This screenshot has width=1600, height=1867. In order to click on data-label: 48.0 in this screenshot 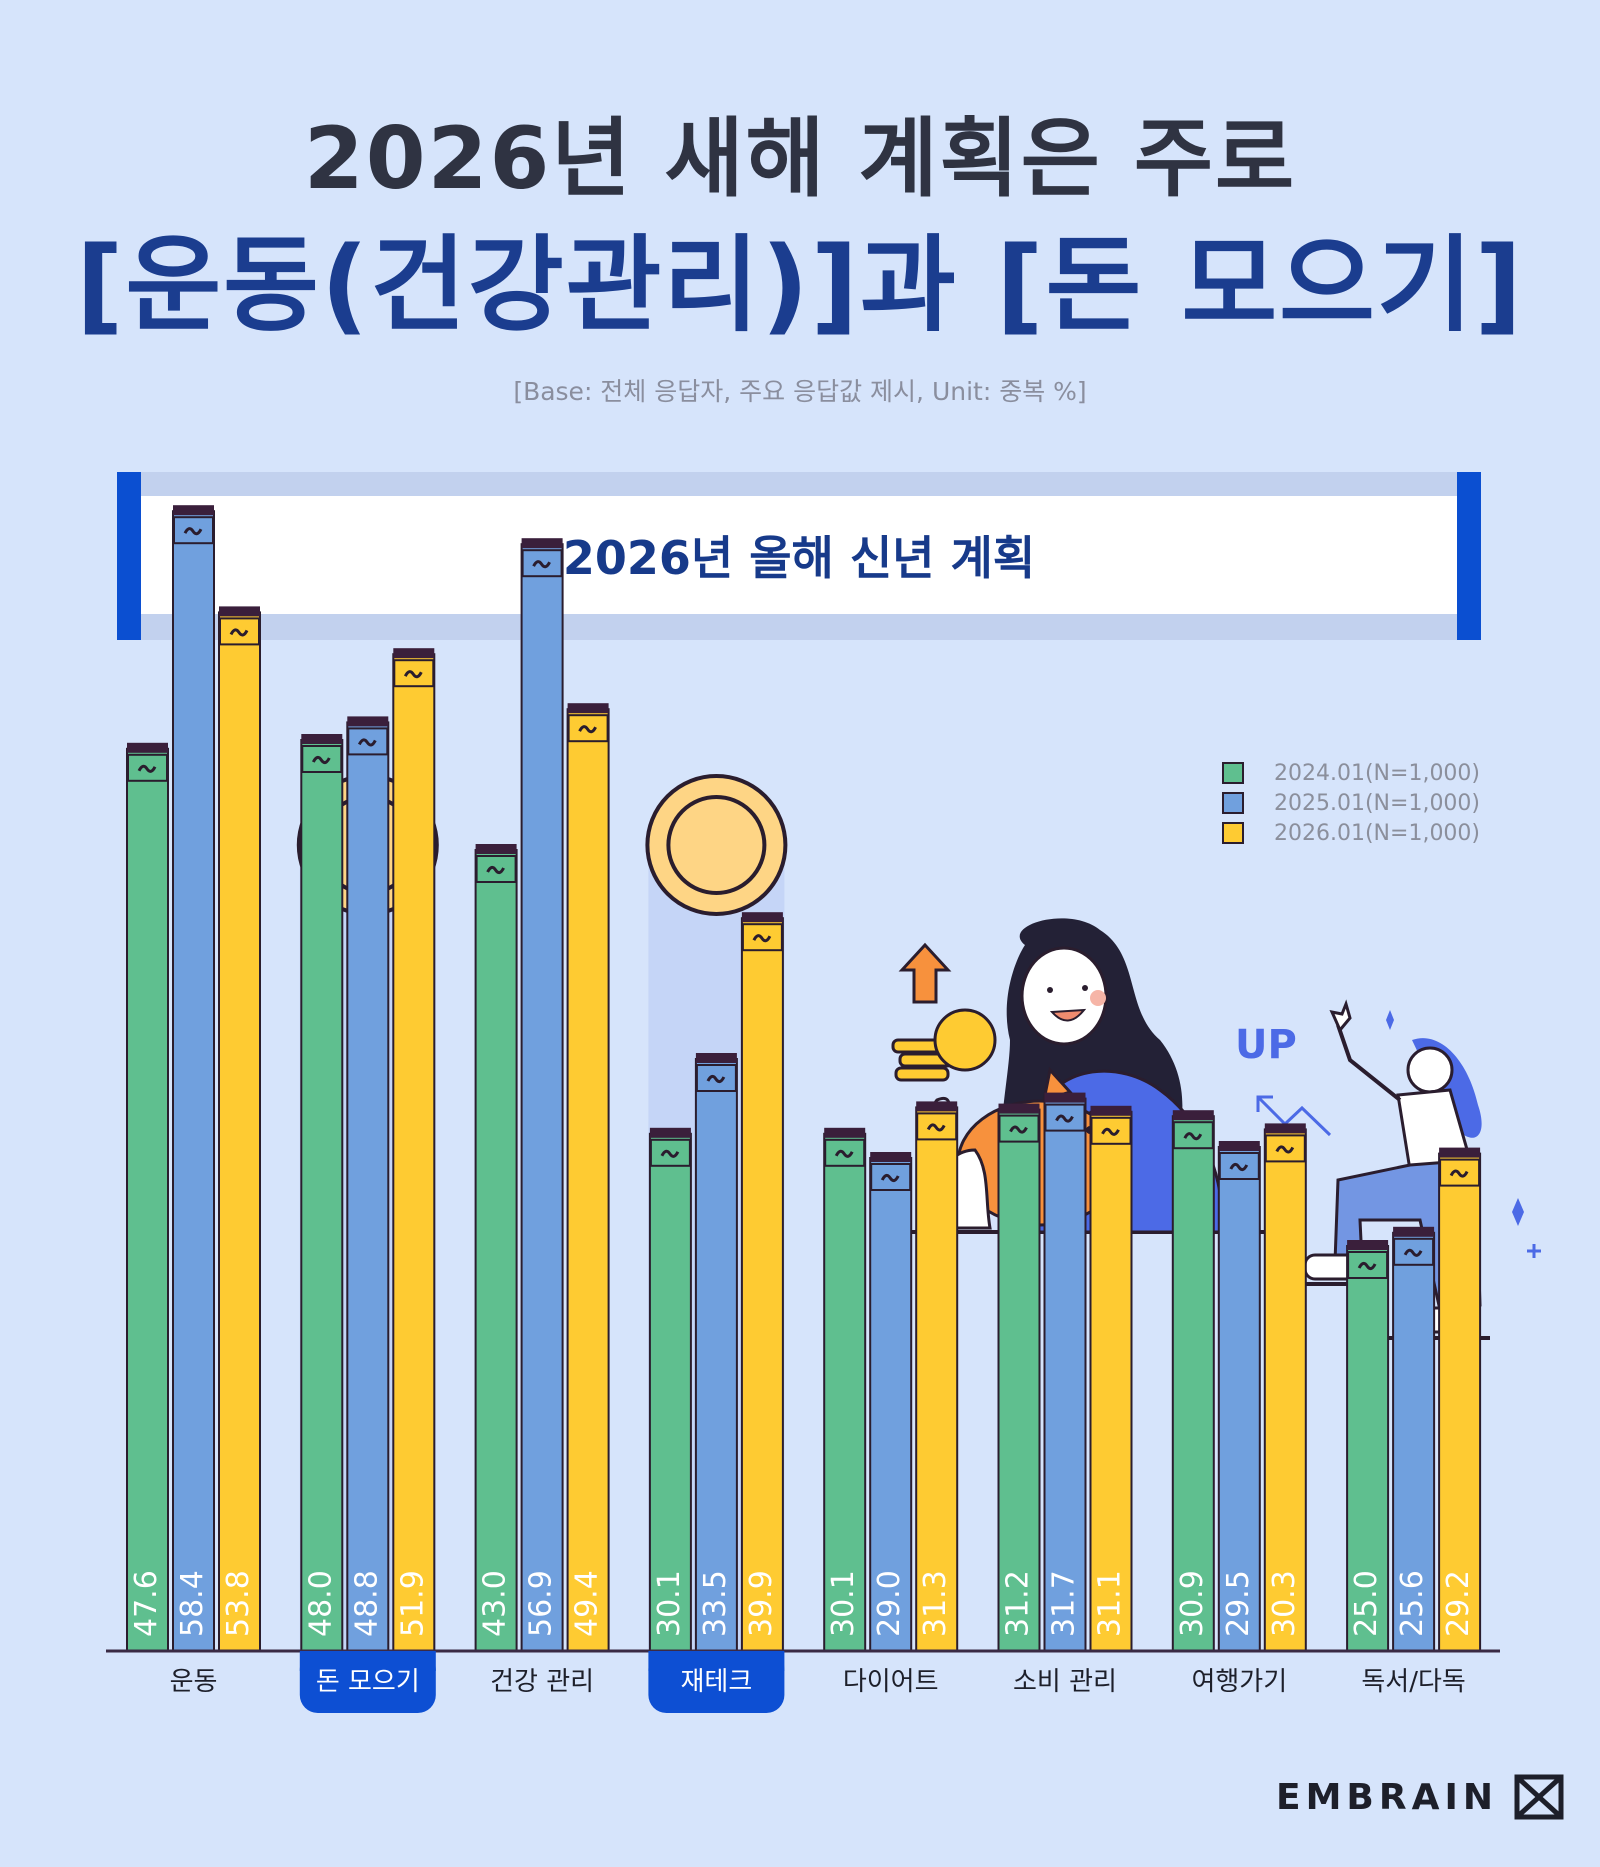, I will do `click(320, 1603)`.